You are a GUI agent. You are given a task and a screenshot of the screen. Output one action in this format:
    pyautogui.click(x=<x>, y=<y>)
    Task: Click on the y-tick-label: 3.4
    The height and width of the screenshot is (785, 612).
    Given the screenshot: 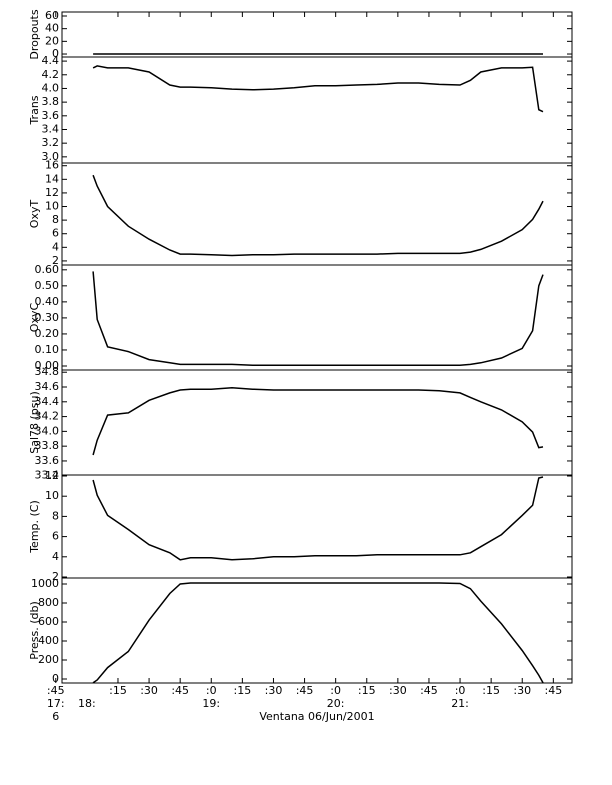 What is the action you would take?
    pyautogui.click(x=51, y=128)
    